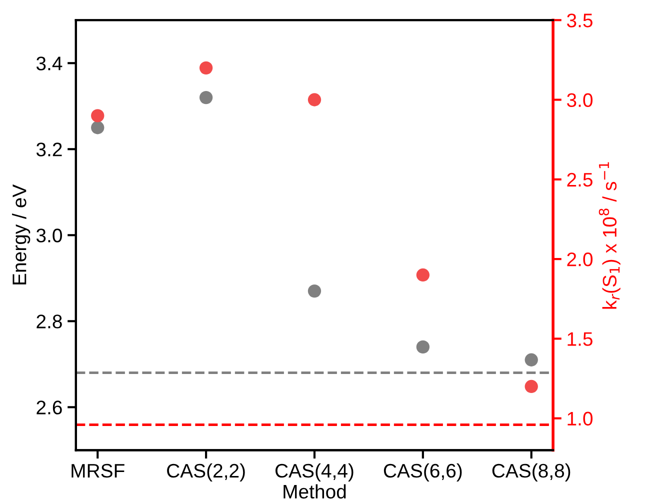 Image resolution: width=672 pixels, height=503 pixels. I want to click on y-tick-label: 2.8, so click(49, 321).